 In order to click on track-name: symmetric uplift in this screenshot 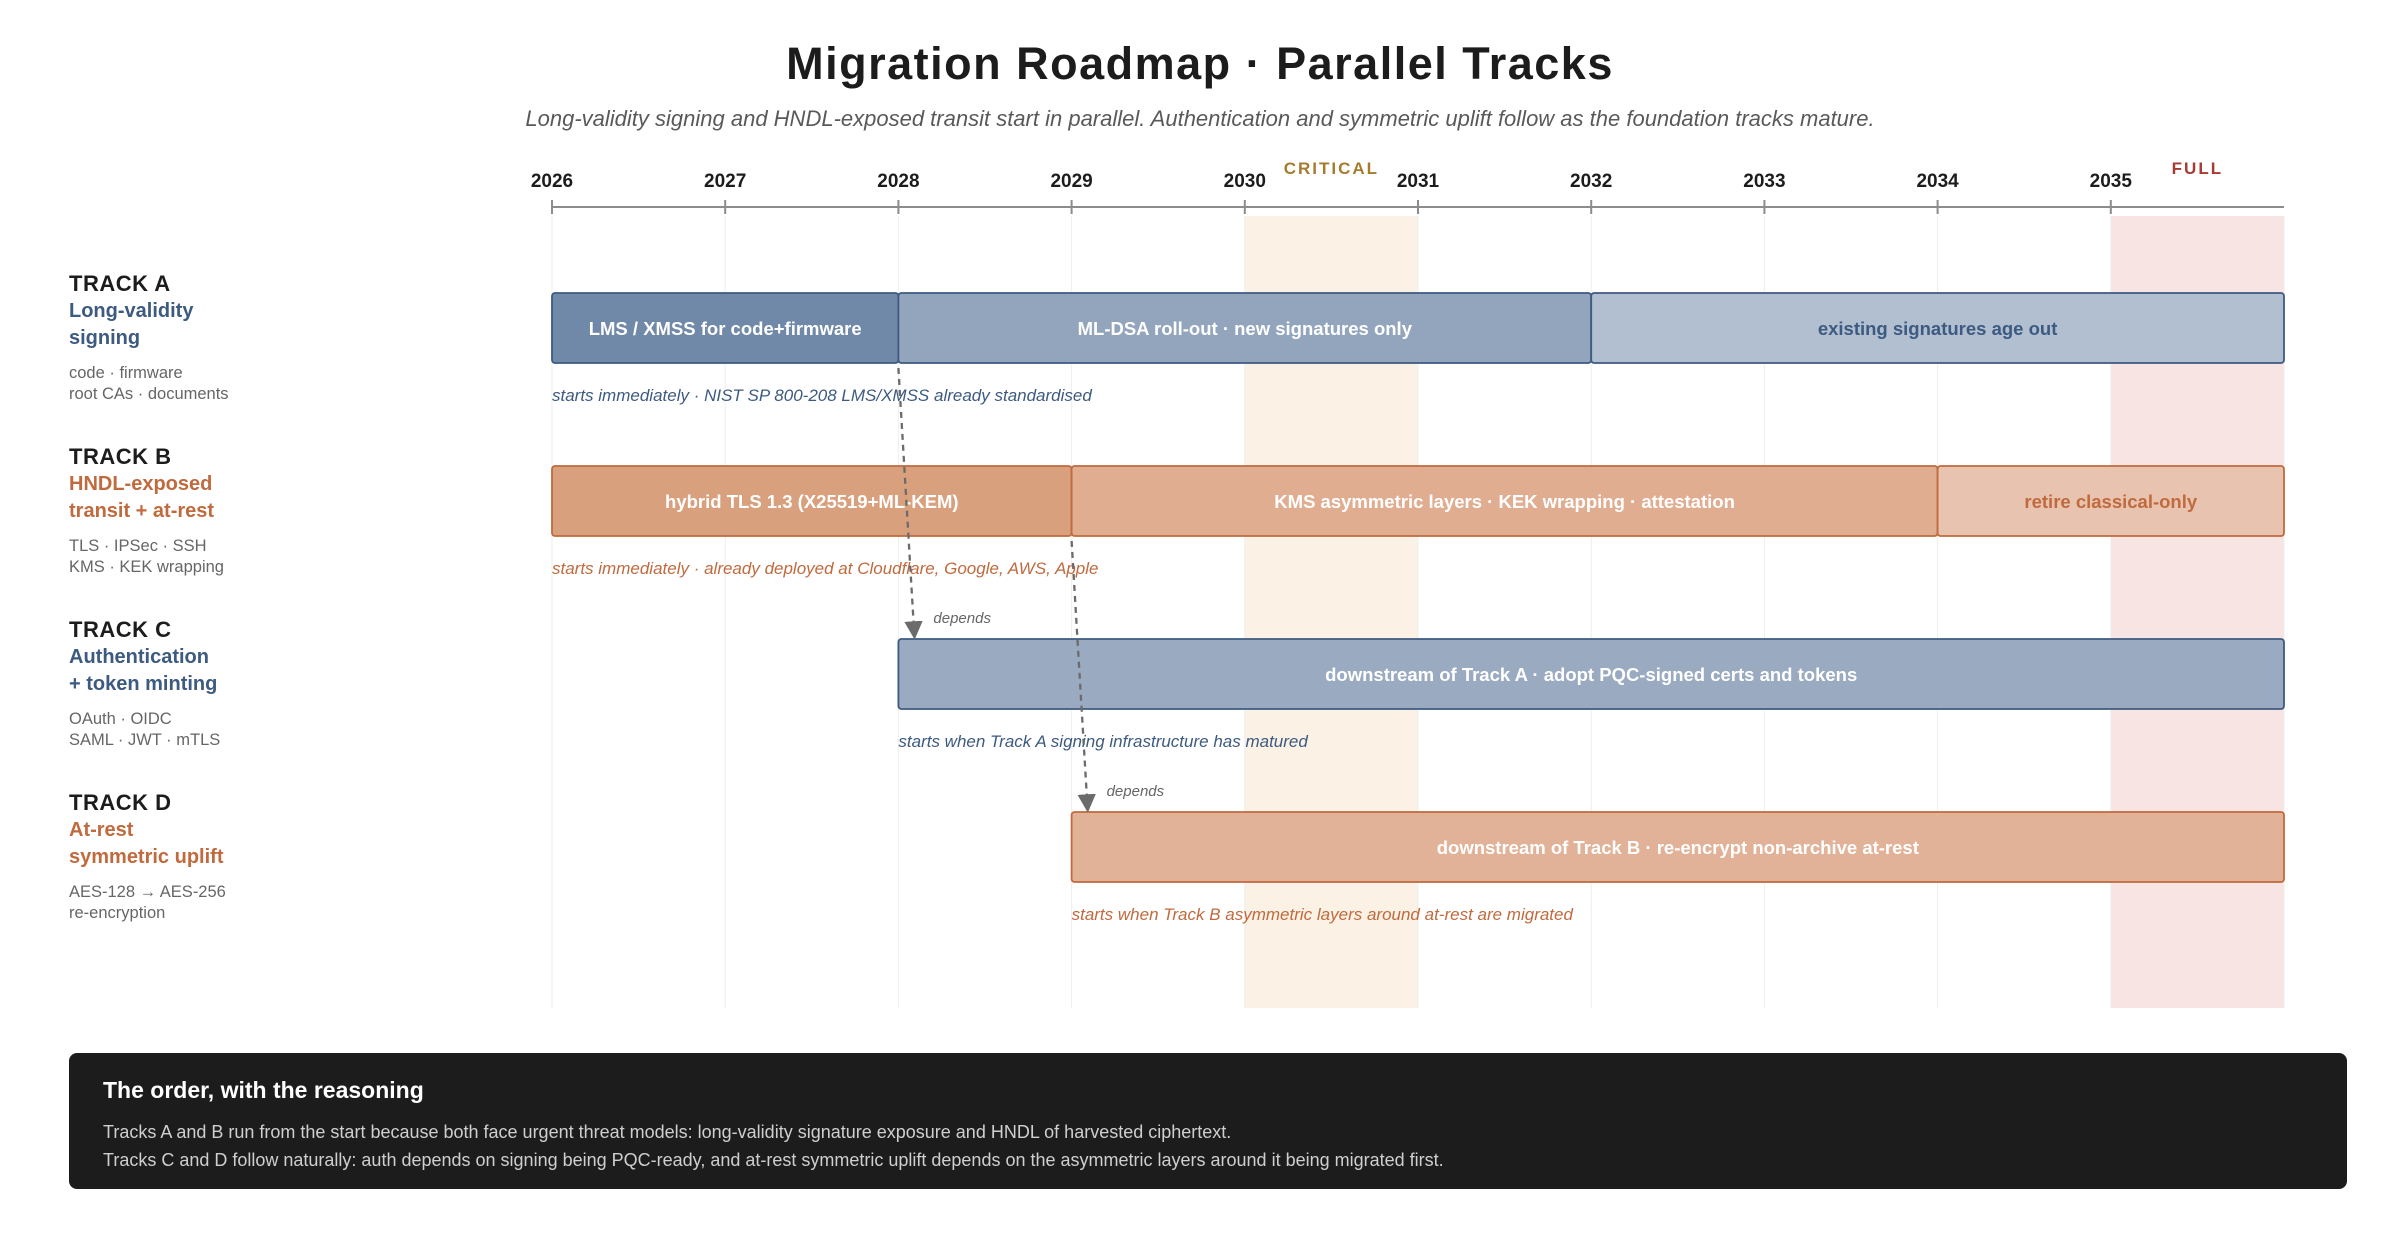, I will do `click(146, 857)`.